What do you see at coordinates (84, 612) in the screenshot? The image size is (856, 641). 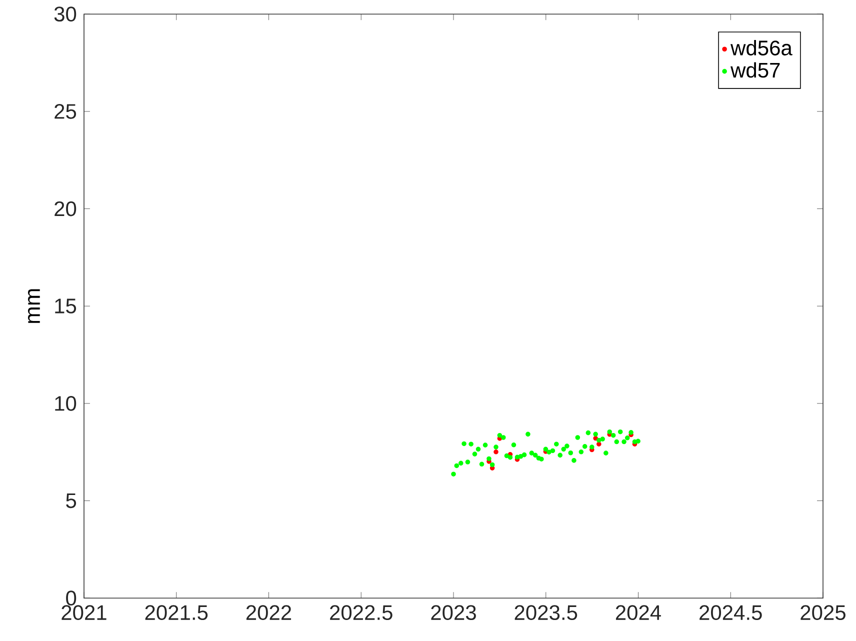 I see `x-tick-label: 2021` at bounding box center [84, 612].